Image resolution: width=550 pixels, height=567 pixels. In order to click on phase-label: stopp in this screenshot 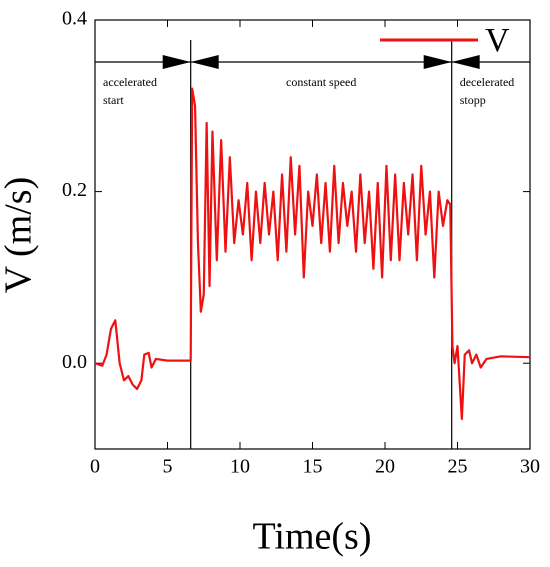, I will do `click(473, 100)`.